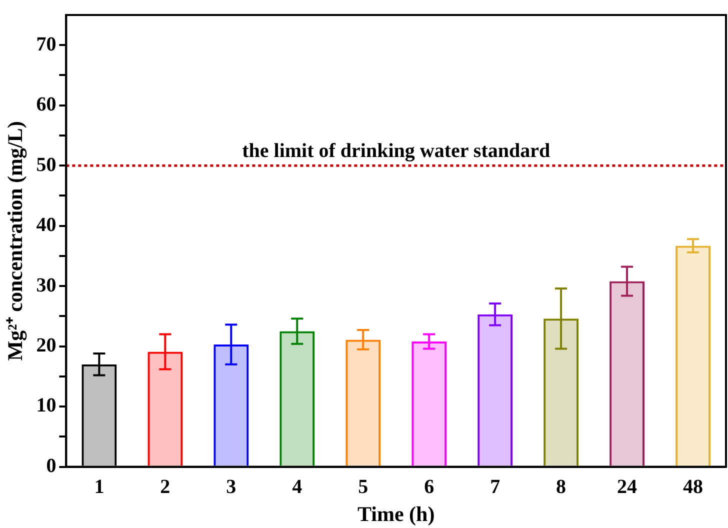  Describe the element at coordinates (46, 165) in the screenshot. I see `y-tick-label: 50` at that location.